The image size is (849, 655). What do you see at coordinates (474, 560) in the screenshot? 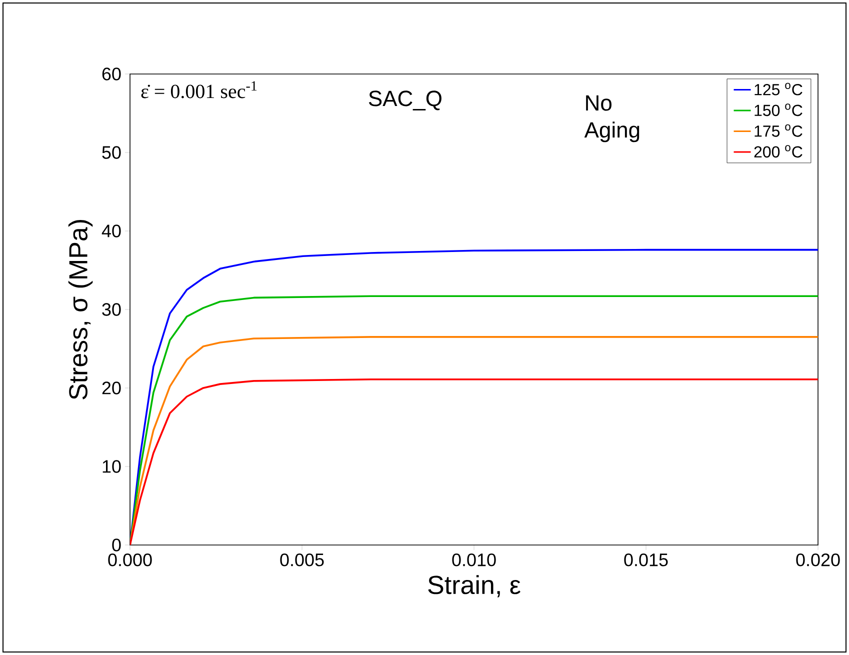
I see `x-tick-label: 0.010` at bounding box center [474, 560].